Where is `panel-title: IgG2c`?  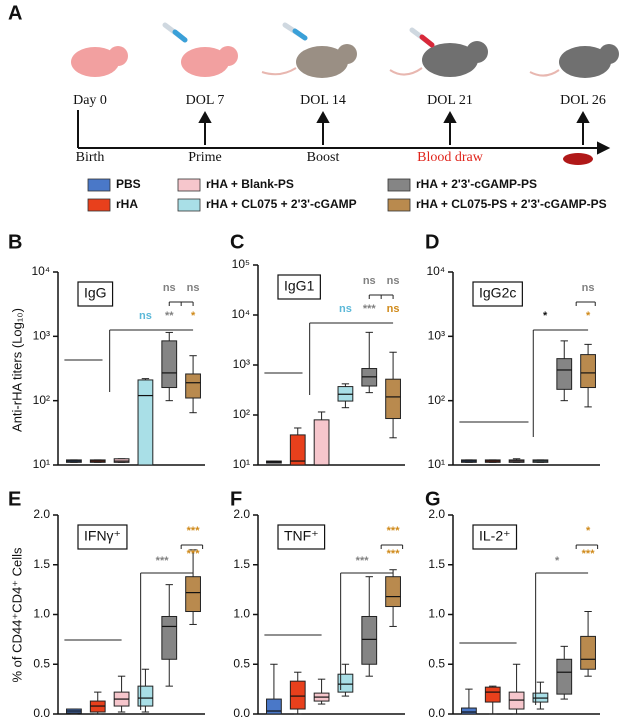 panel-title: IgG2c is located at coordinates (497, 293).